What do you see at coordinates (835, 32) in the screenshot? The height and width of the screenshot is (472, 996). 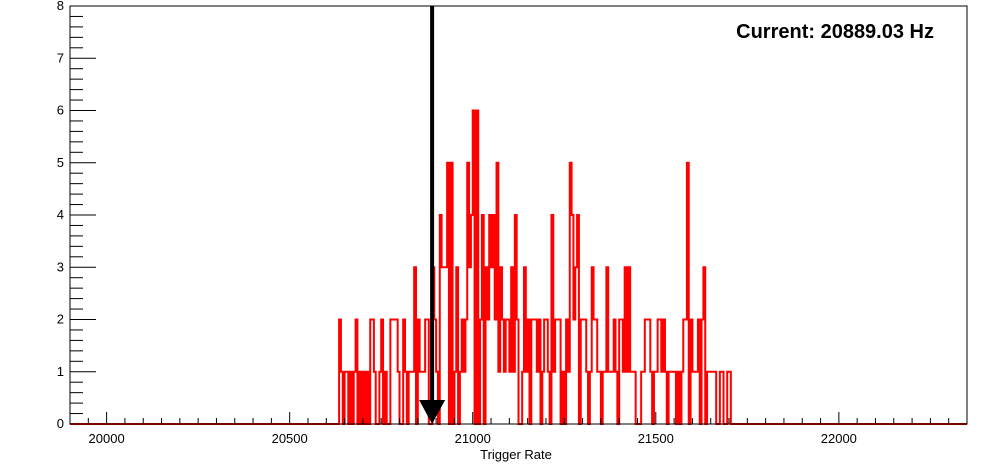 I see `current-rate-annotation: Current: 20889.03 Hz` at bounding box center [835, 32].